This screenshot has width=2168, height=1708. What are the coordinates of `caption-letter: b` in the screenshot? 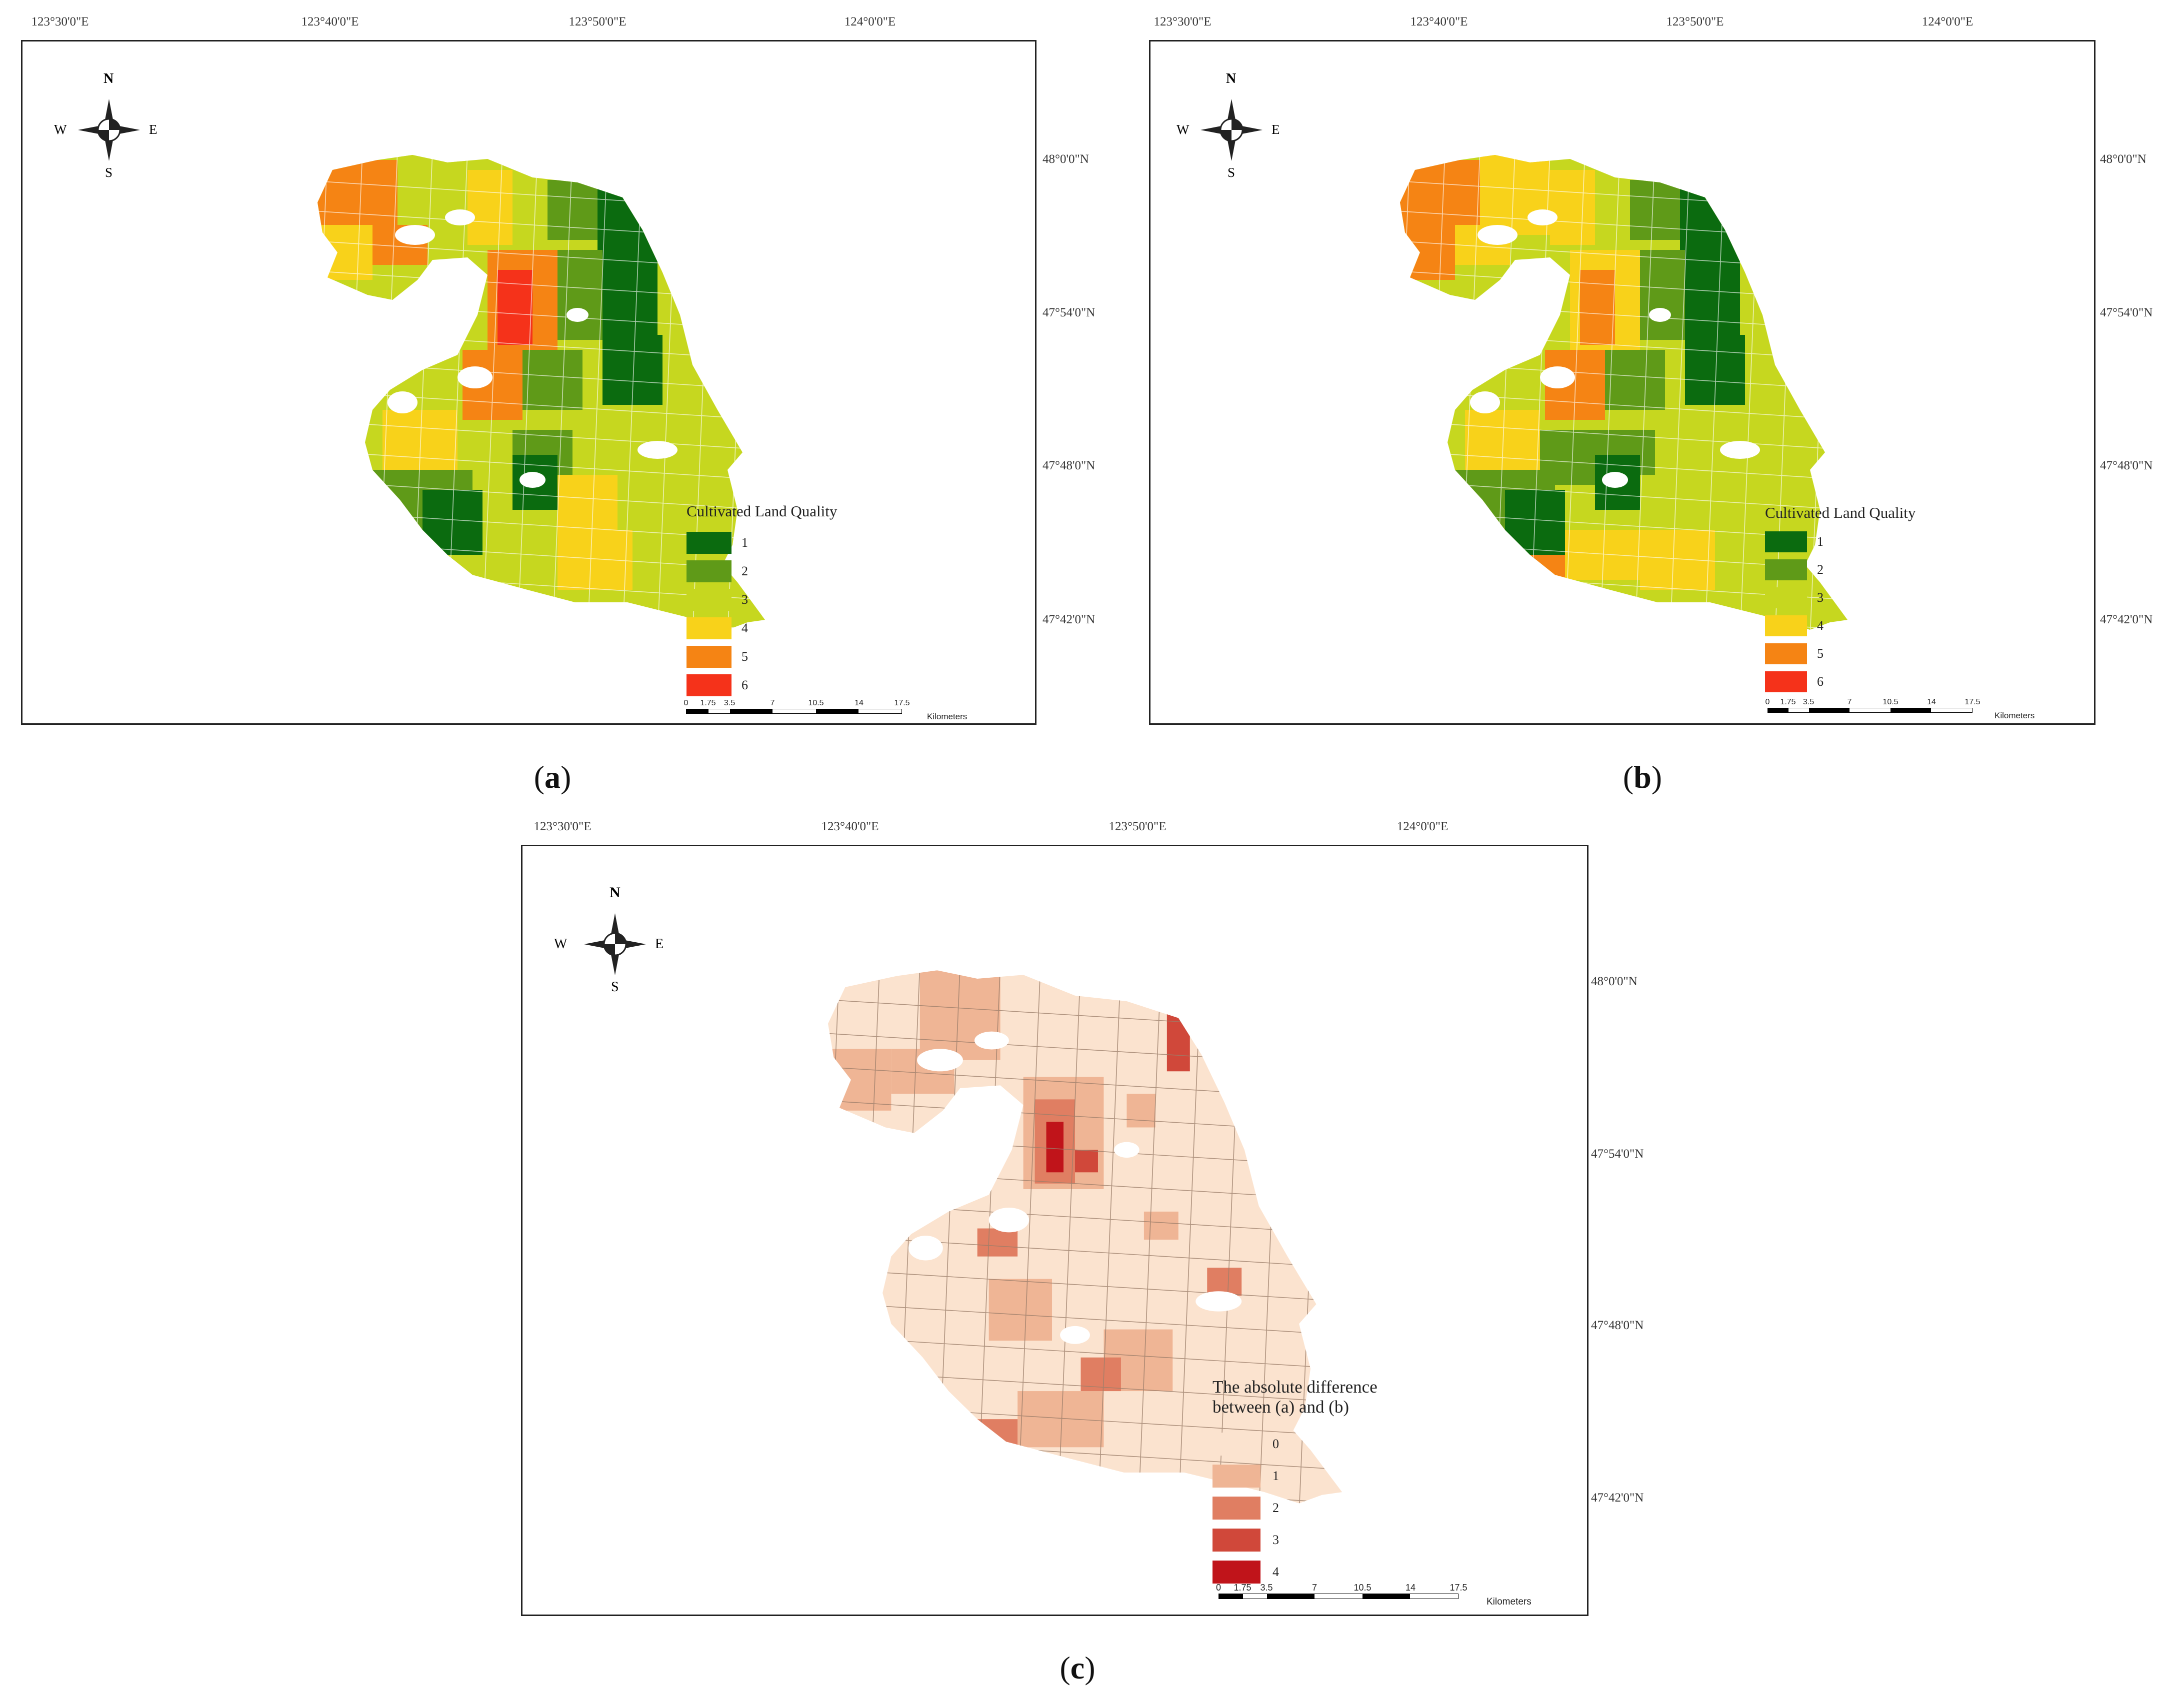 It's located at (1643, 777).